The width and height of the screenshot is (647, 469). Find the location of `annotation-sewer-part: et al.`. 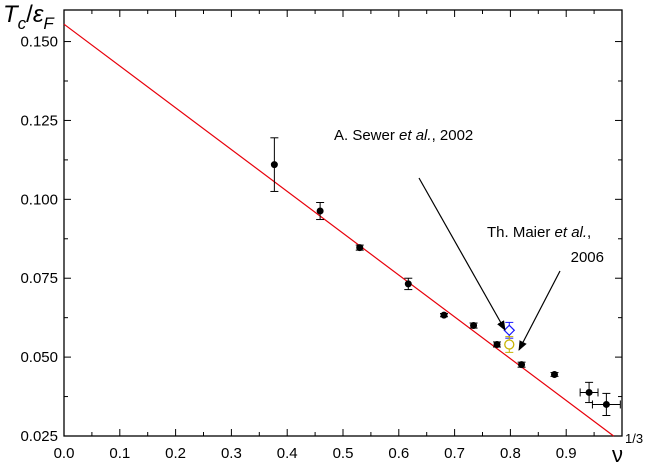

annotation-sewer-part: et al. is located at coordinates (415, 135).